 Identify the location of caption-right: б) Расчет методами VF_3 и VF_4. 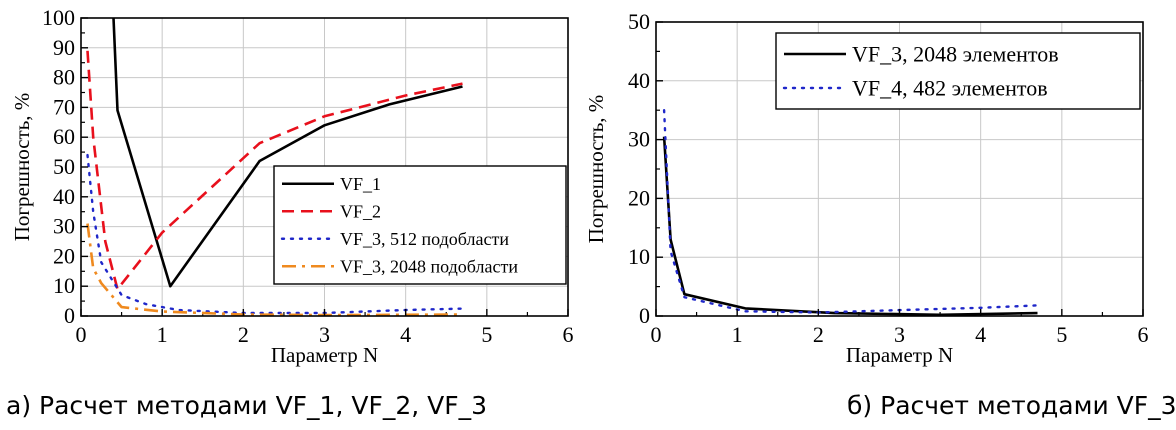
(1011, 405).